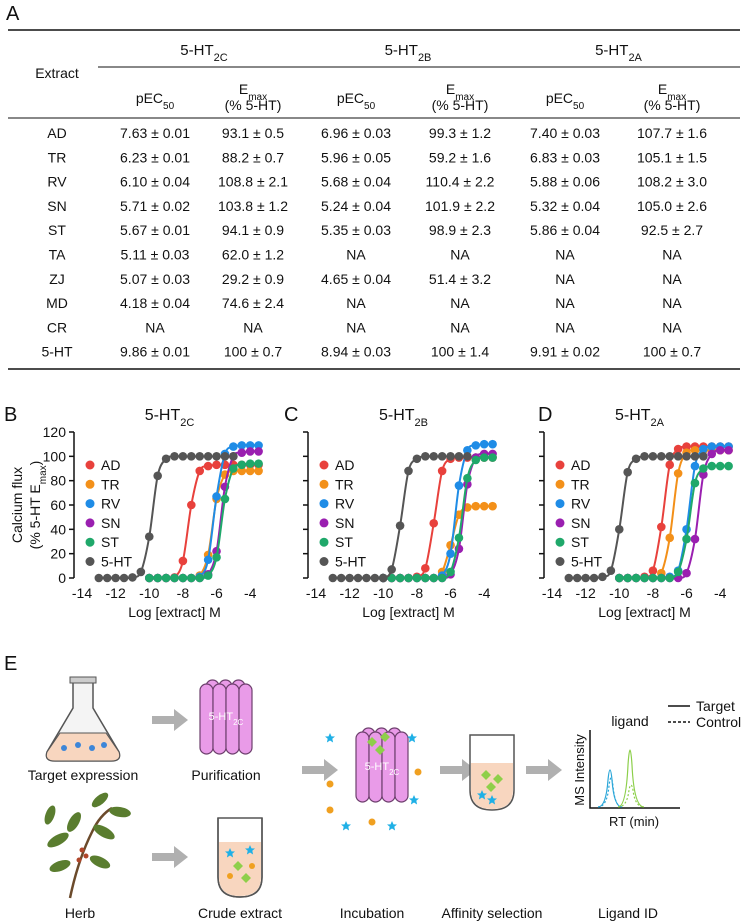  What do you see at coordinates (10, 664) in the screenshot?
I see `panel-label: E` at bounding box center [10, 664].